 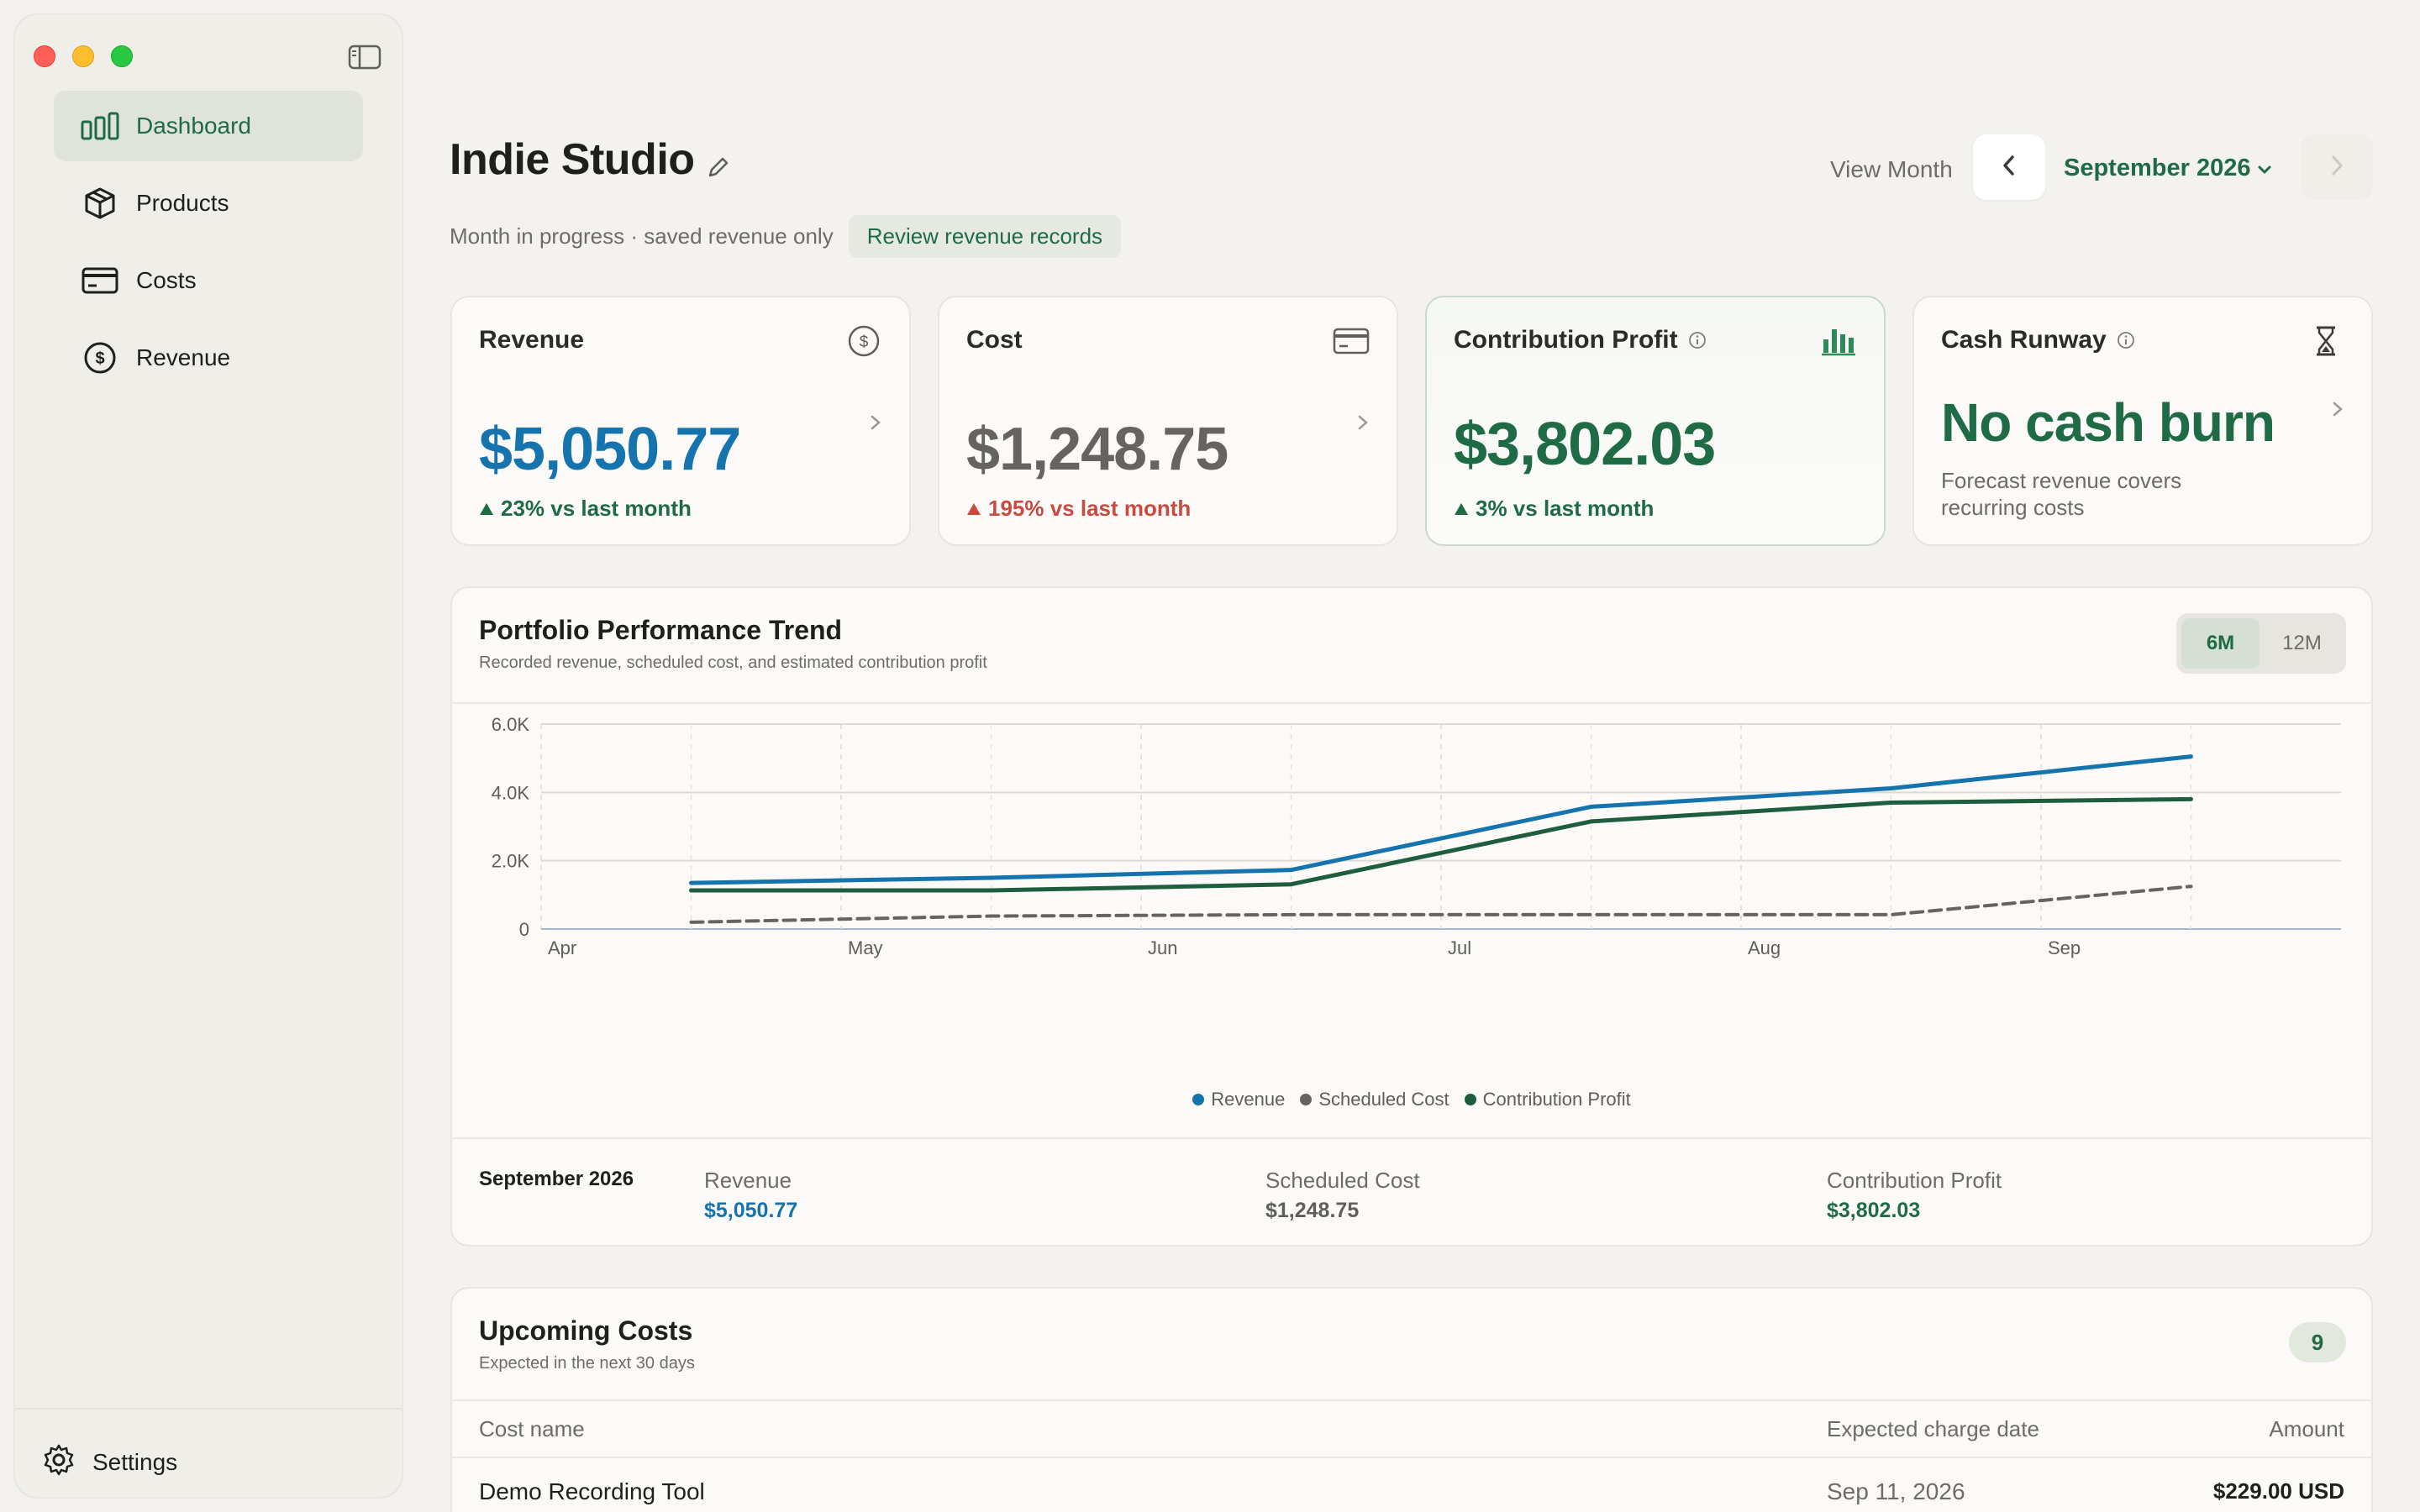 I want to click on panel-title: Portfolio Performance Trend, so click(x=661, y=630).